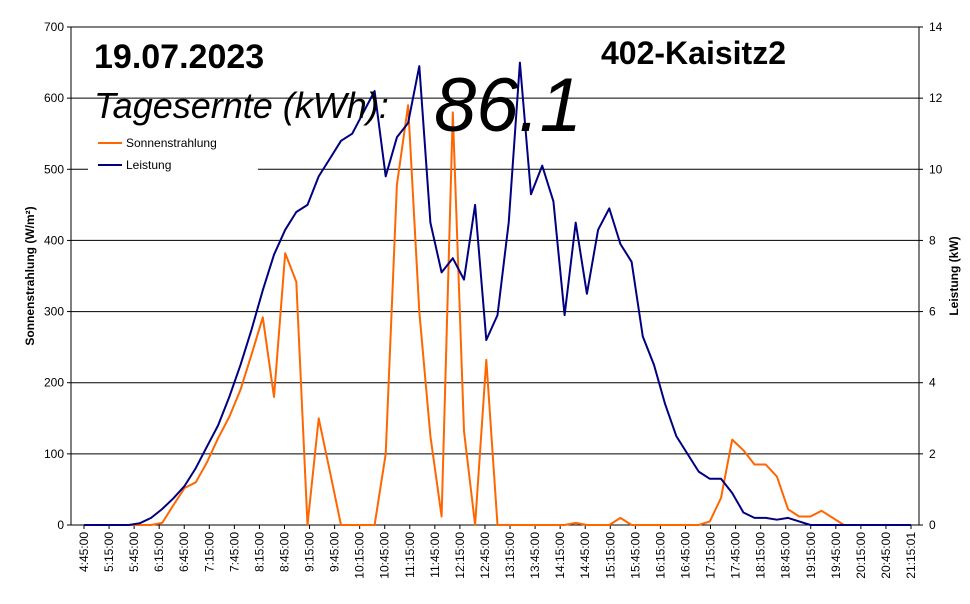 The width and height of the screenshot is (970, 604). I want to click on x-tick-label: 14:45:00, so click(585, 555).